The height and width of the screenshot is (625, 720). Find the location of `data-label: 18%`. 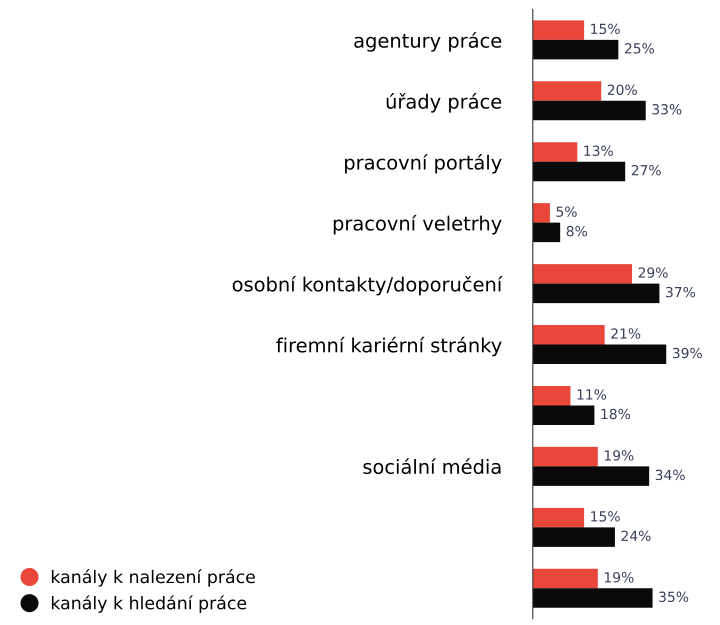

data-label: 18% is located at coordinates (615, 414).